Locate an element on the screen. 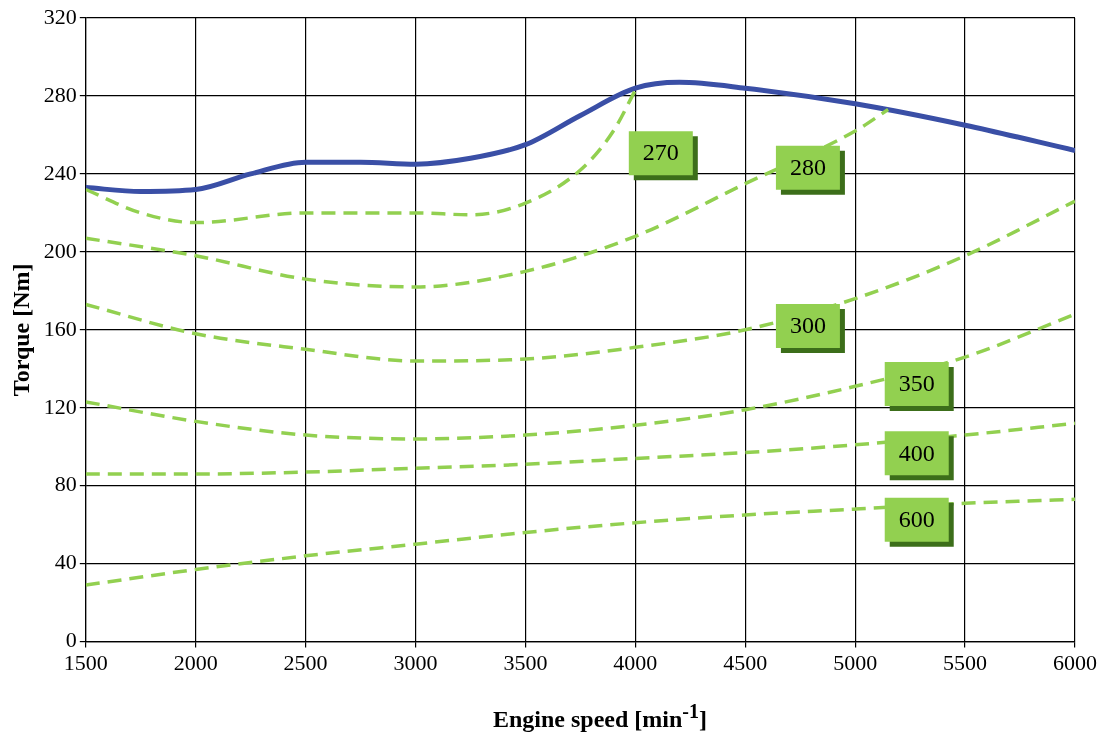  y-axis-title: Torque [Nm] is located at coordinates (20, 330).